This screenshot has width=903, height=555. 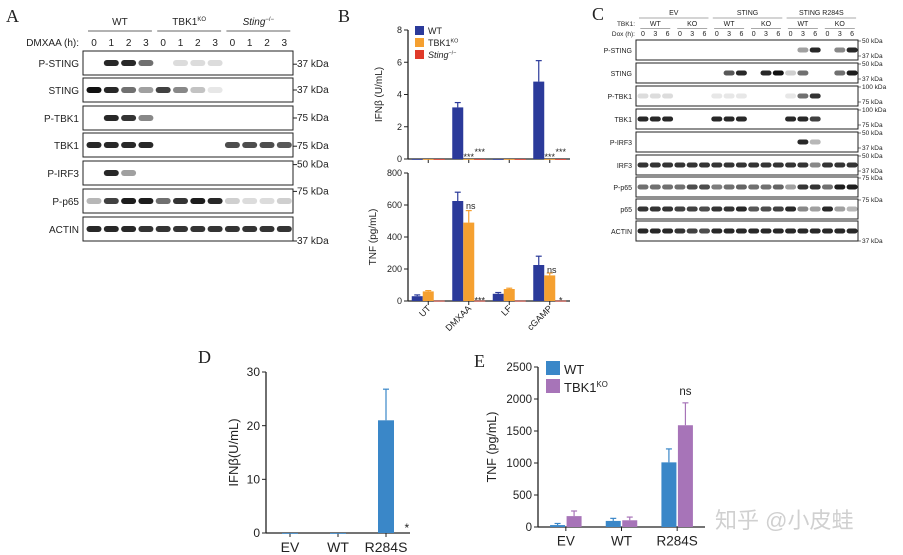 I want to click on blot-a-group-label-text: WT, so click(x=120, y=22).